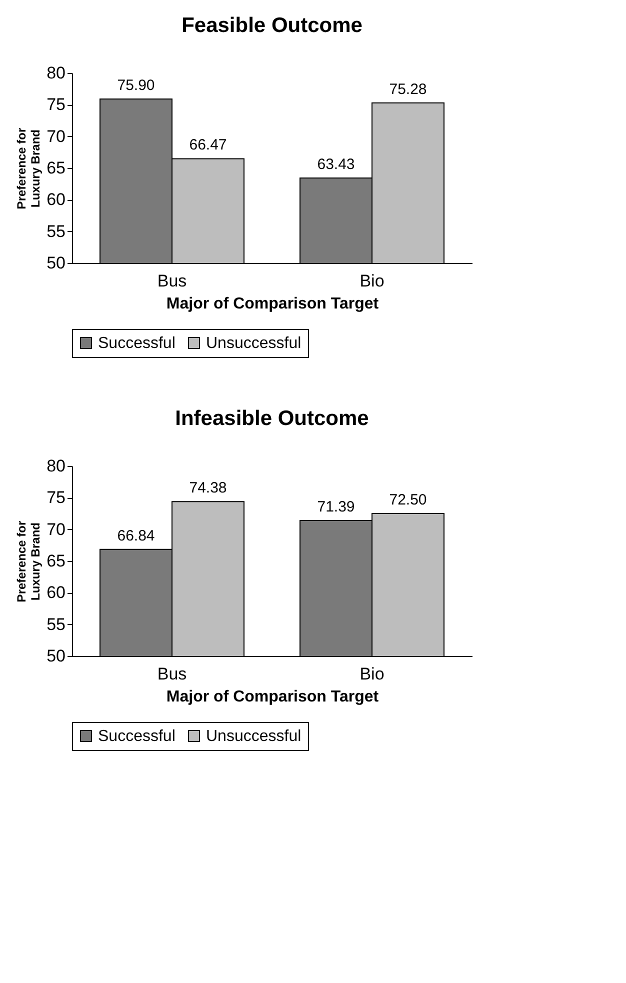 Image resolution: width=626 pixels, height=983 pixels. What do you see at coordinates (208, 145) in the screenshot?
I see `data-label: 66.47` at bounding box center [208, 145].